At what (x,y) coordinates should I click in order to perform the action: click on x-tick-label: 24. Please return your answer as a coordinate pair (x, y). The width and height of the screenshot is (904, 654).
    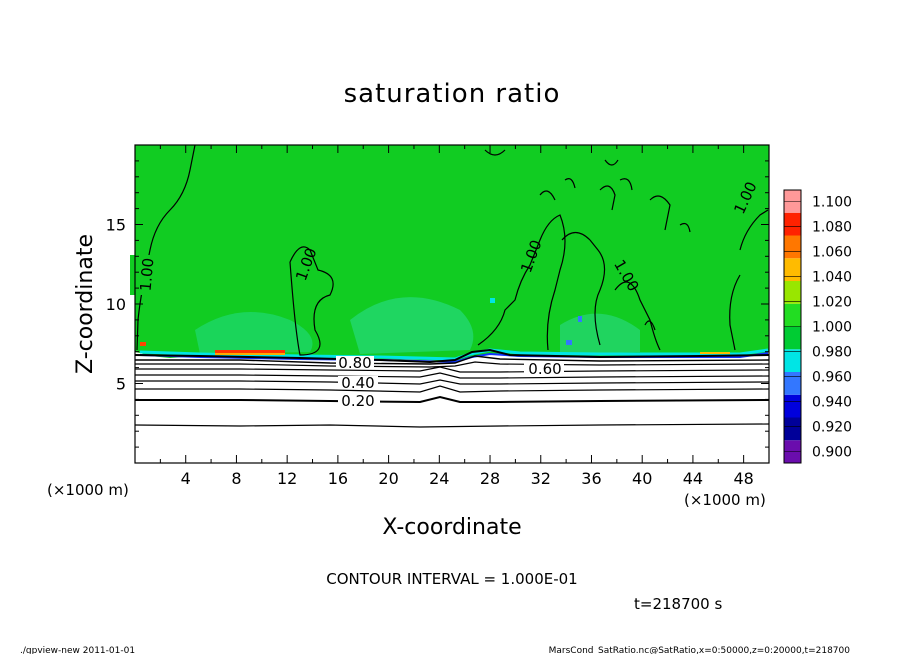
    Looking at the image, I should click on (439, 478).